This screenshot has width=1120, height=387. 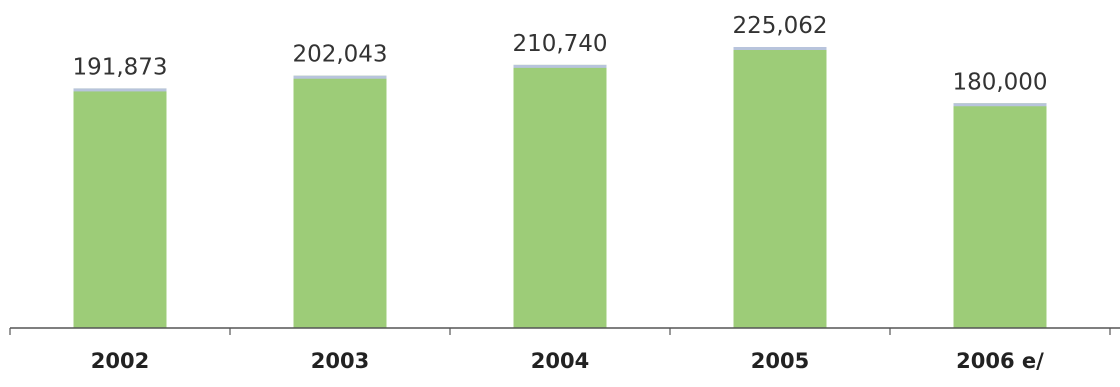 I want to click on x-tick-label: 2004, so click(x=560, y=361).